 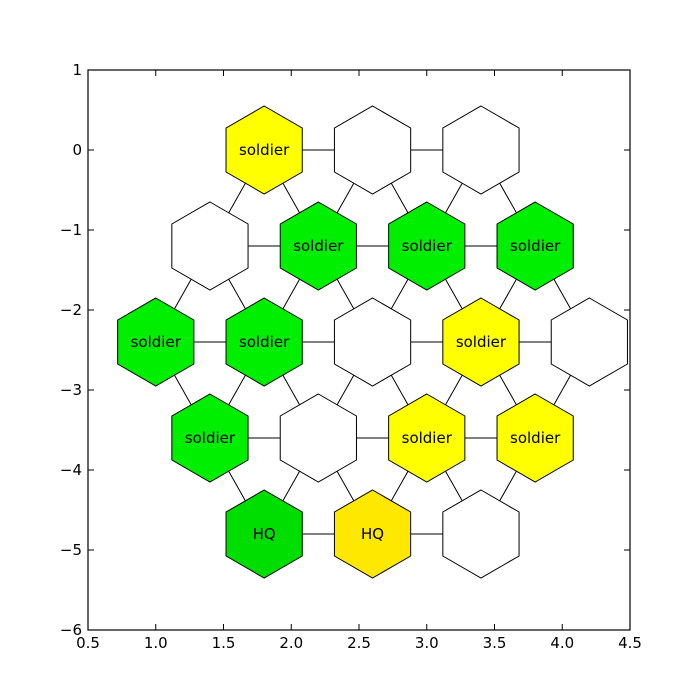 I want to click on hex-label-15: soldier, so click(x=535, y=438).